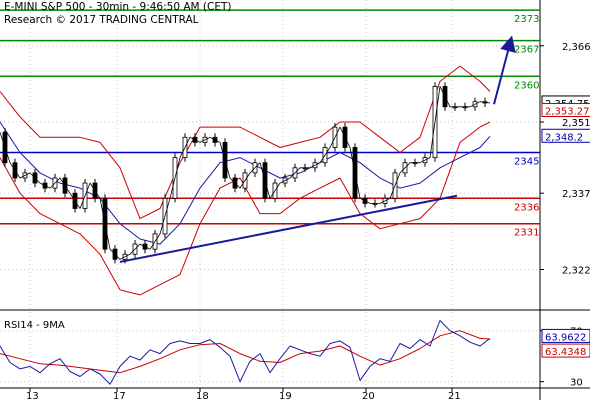 The width and height of the screenshot is (590, 400). I want to click on level-label: 2345, so click(526, 162).